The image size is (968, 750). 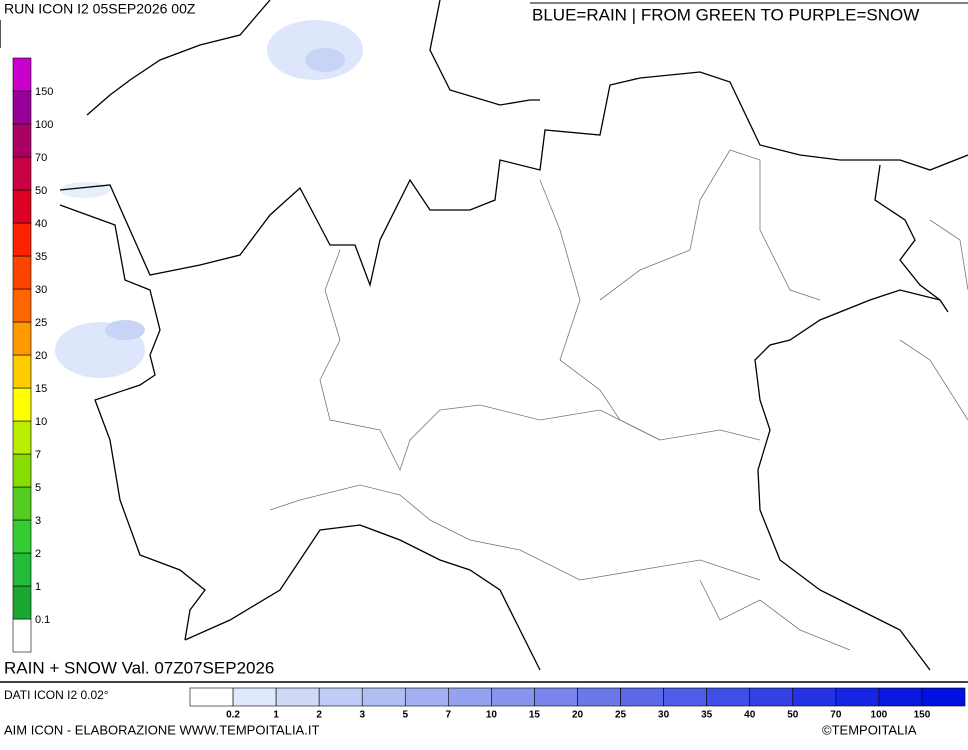 What do you see at coordinates (405, 715) in the screenshot?
I see `rain-label: 5` at bounding box center [405, 715].